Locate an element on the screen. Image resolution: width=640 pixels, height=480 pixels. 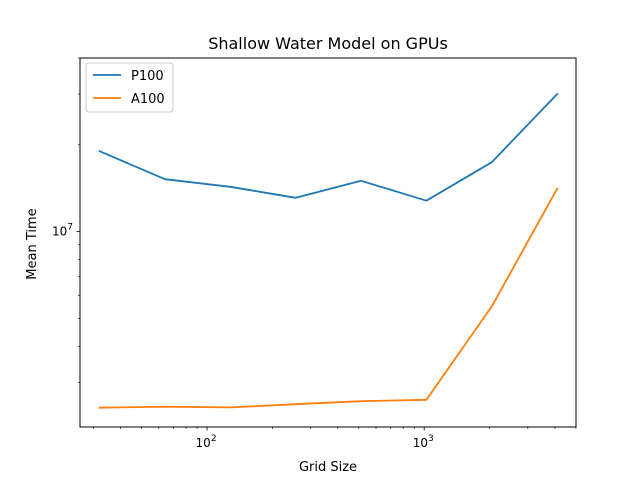
y-axis-label: Mean Time is located at coordinates (32, 243).